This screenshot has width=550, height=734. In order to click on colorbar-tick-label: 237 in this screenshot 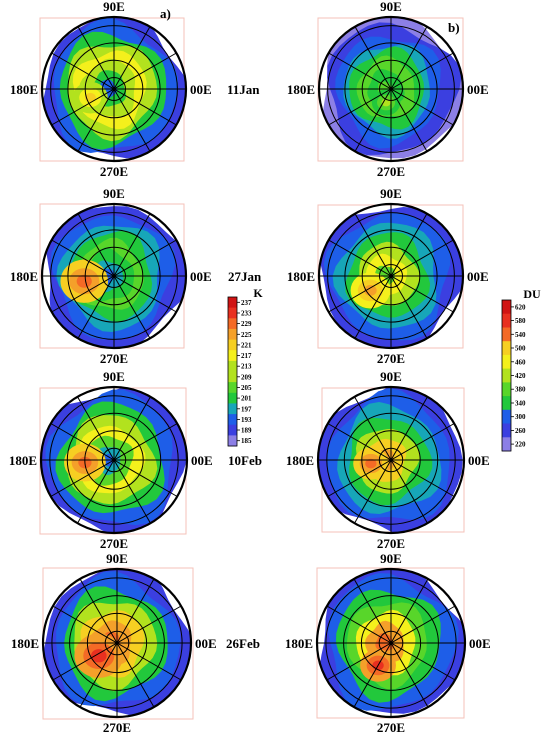, I will do `click(246, 303)`.